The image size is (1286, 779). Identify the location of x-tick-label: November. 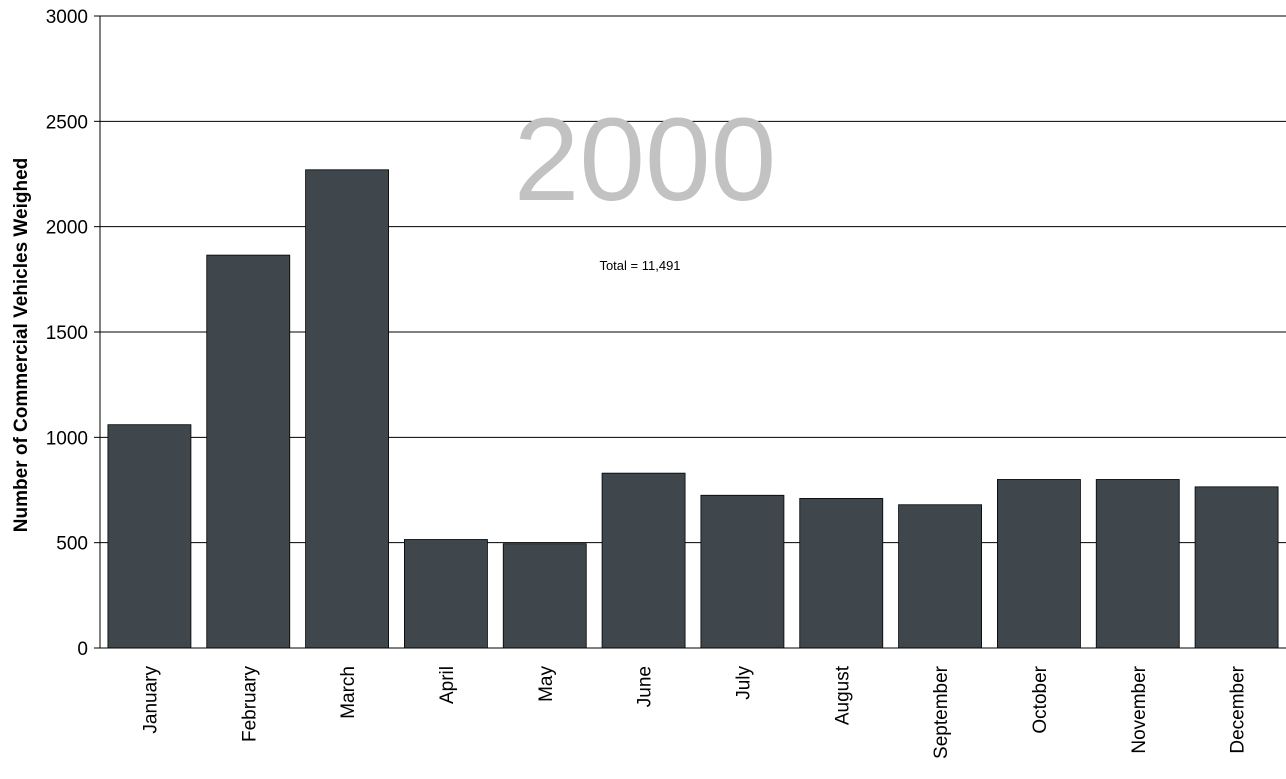
(1139, 709).